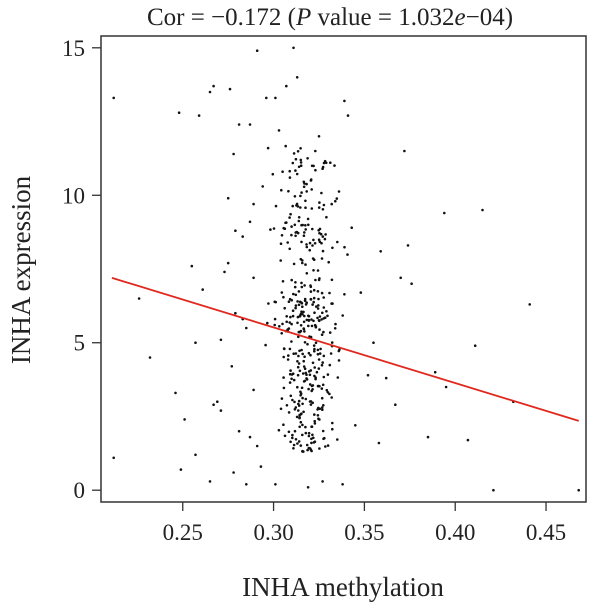 The height and width of the screenshot is (610, 593). Describe the element at coordinates (343, 587) in the screenshot. I see `x-axis-title: INHA methylation` at that location.